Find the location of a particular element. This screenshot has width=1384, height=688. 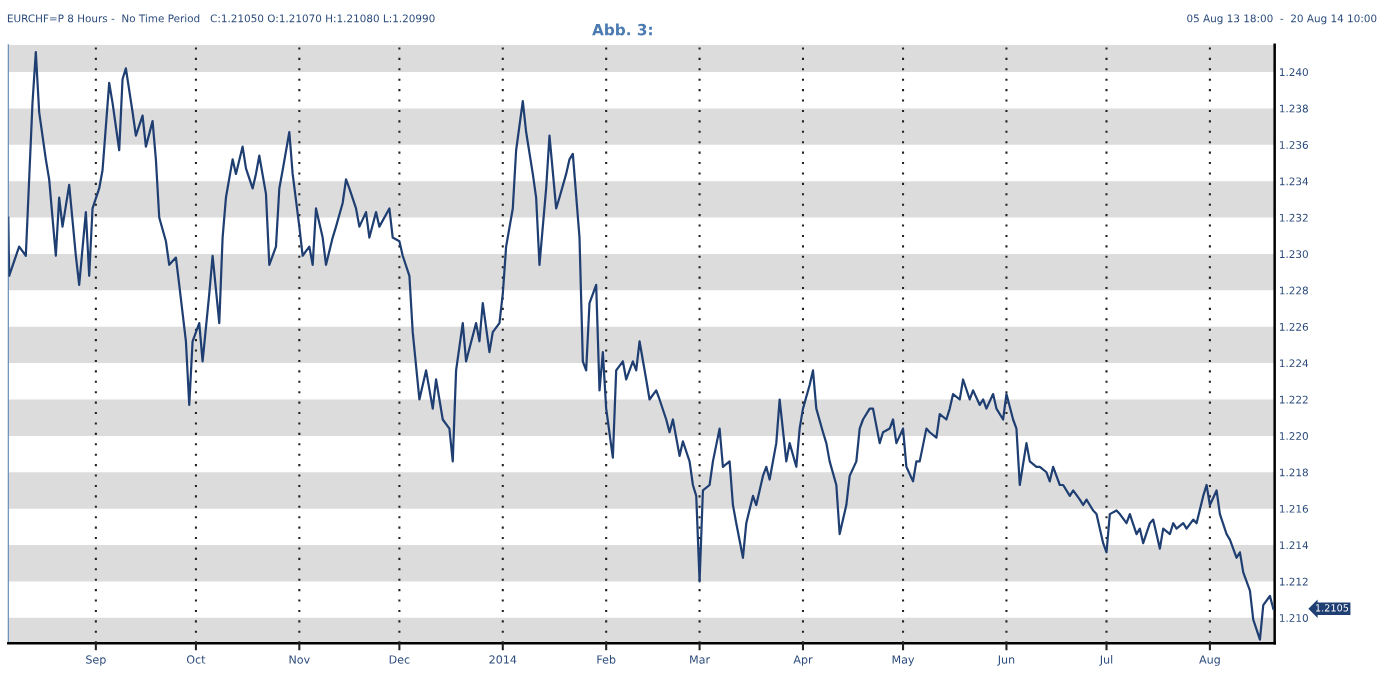

x-tick-label: Oct is located at coordinates (196, 659).